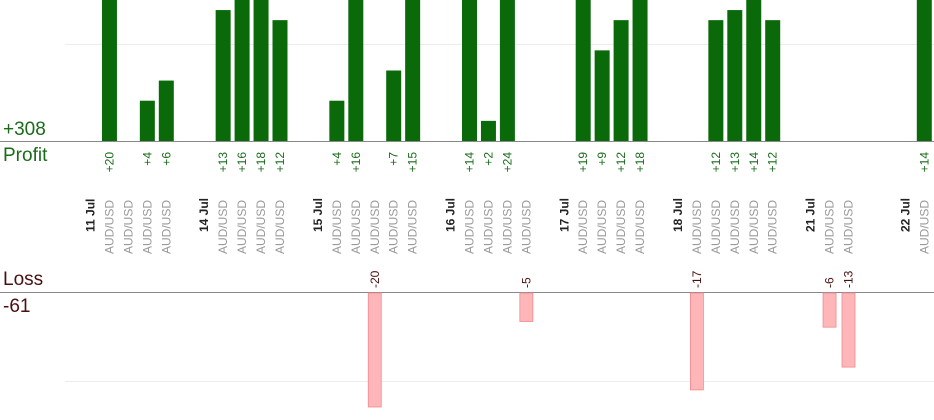 The image size is (934, 420). I want to click on profit-value-label: +6, so click(166, 159).